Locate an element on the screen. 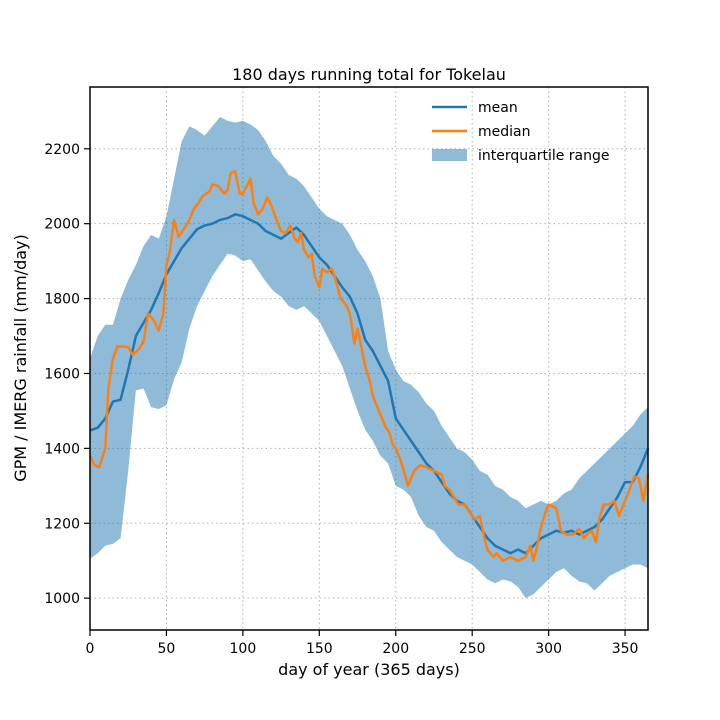 The width and height of the screenshot is (720, 720). y-tick-label: 1400 is located at coordinates (62, 449).